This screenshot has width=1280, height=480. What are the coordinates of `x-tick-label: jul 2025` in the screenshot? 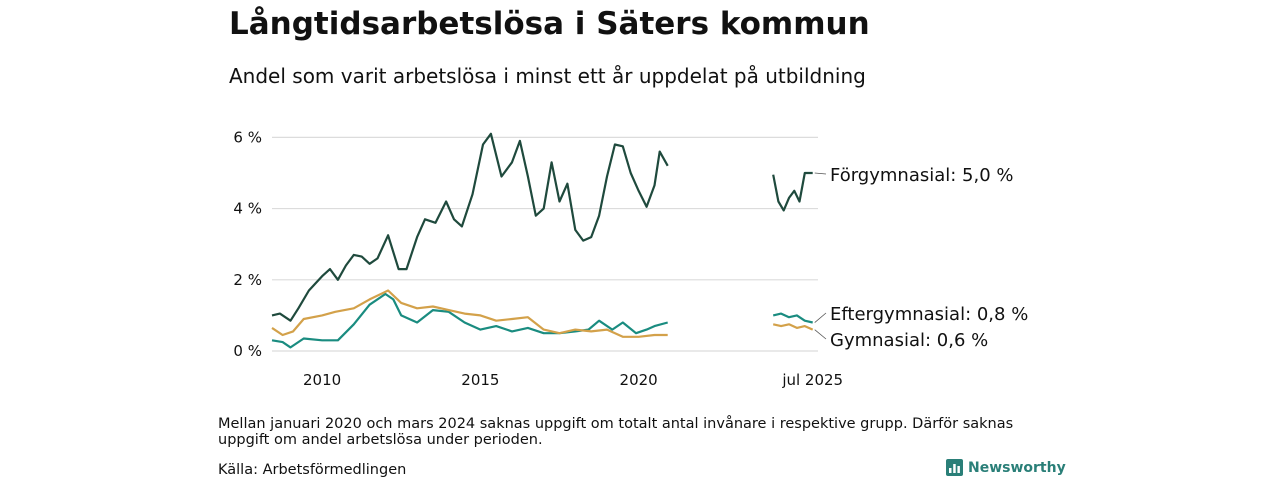 It's located at (812, 380).